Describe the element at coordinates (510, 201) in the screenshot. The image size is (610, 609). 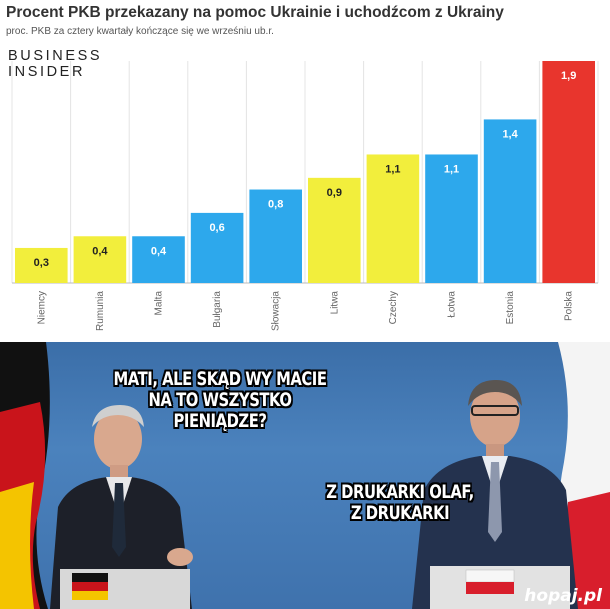
I see `bar-estonia` at that location.